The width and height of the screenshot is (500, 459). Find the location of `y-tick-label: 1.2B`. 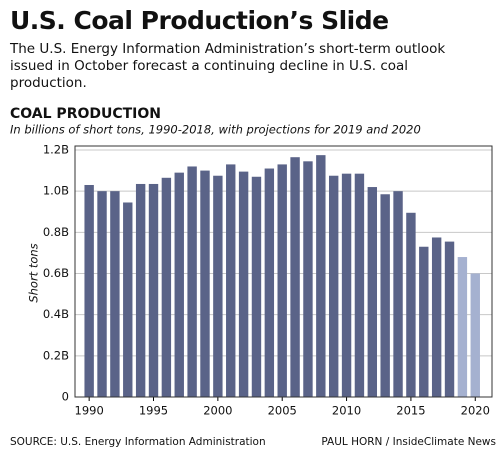

y-tick-label: 1.2B is located at coordinates (56, 150).